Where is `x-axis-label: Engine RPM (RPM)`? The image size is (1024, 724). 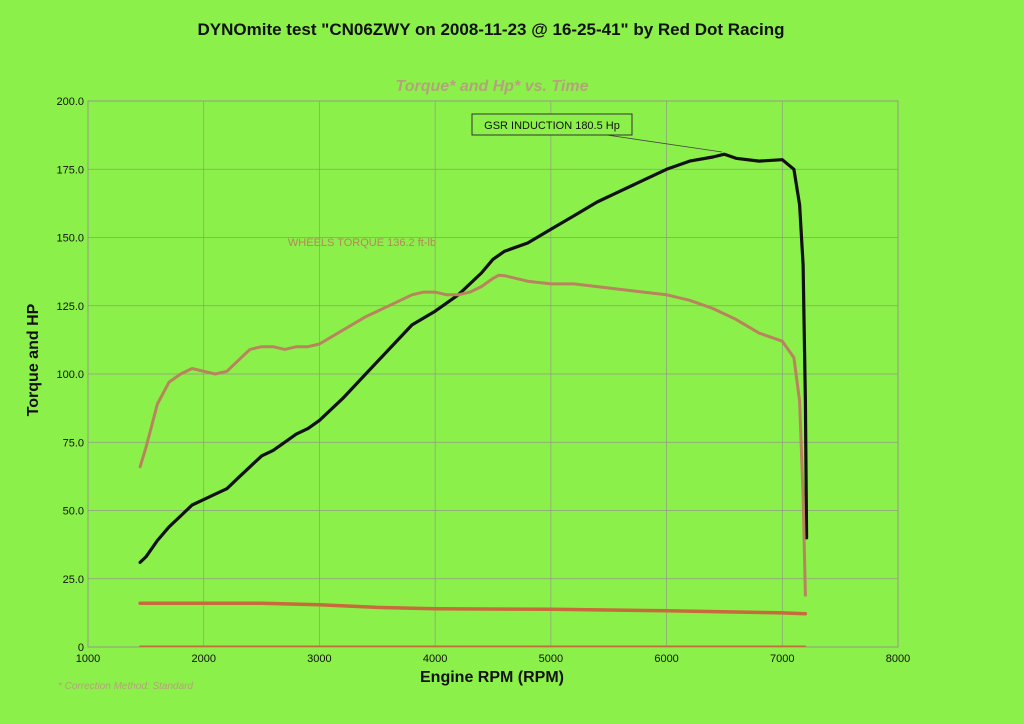
x-axis-label: Engine RPM (RPM) is located at coordinates (492, 677).